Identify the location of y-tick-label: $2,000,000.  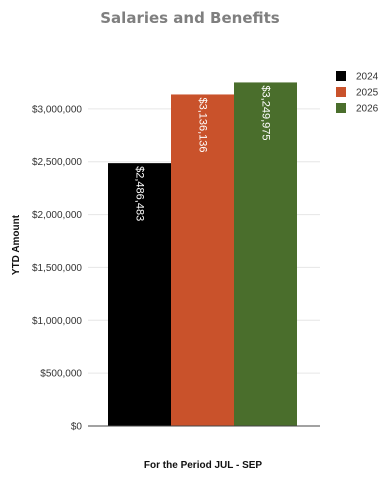
(57, 215).